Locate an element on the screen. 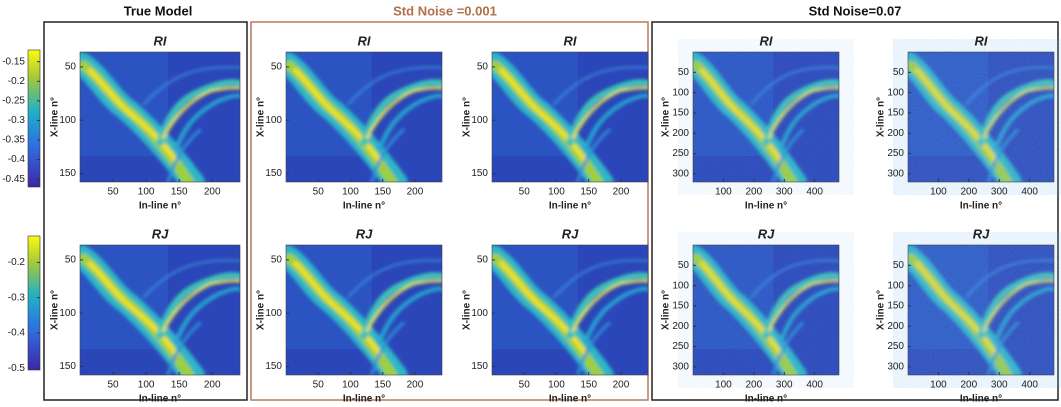  colorbar-tick-label: -0.4 is located at coordinates (17, 159).